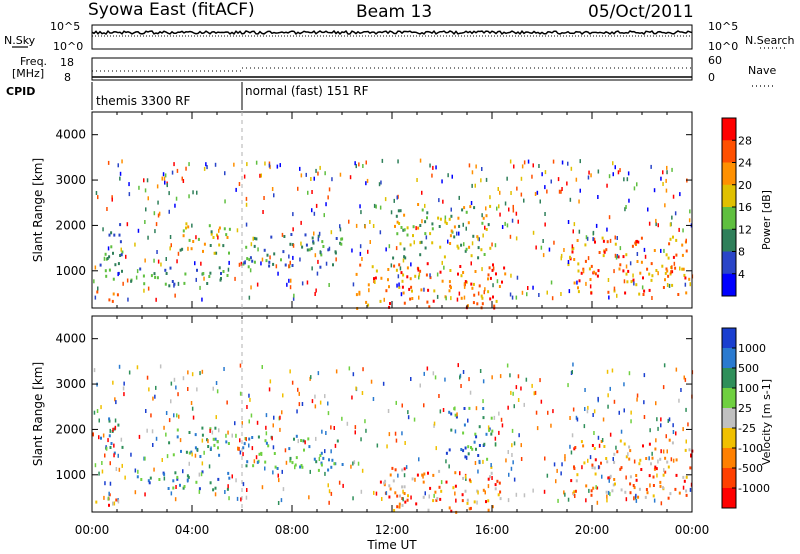  I want to click on colorbar-swatch, so click(729, 285).